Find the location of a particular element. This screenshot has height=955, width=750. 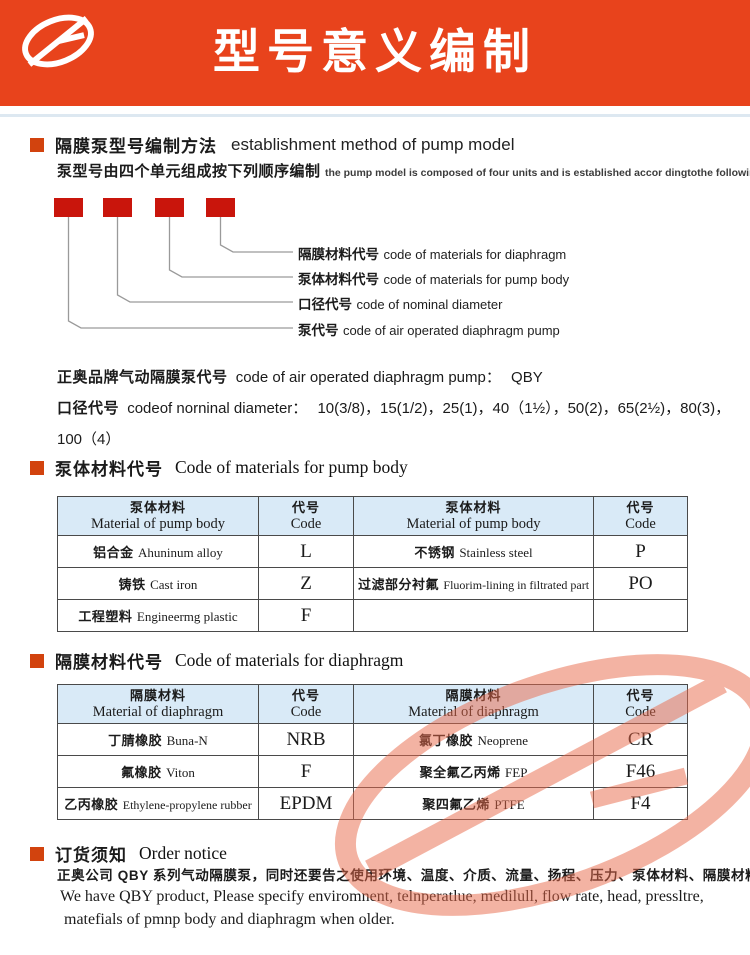

header-band: 型号意义编制 is located at coordinates (375, 53).